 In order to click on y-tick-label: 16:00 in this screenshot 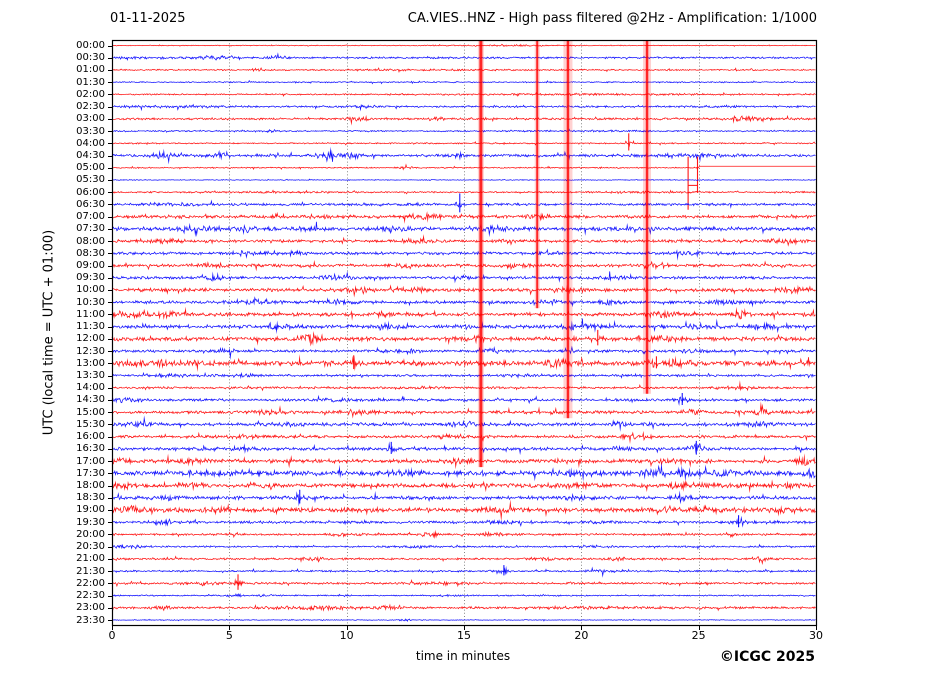, I will do `click(90, 437)`.